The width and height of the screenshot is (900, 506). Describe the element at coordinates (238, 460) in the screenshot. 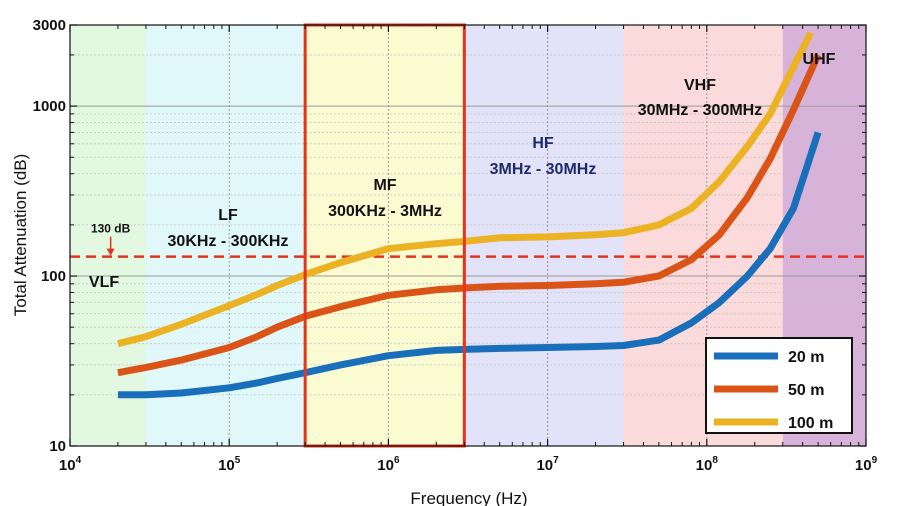

I see `x-tick-exponent: 5` at that location.